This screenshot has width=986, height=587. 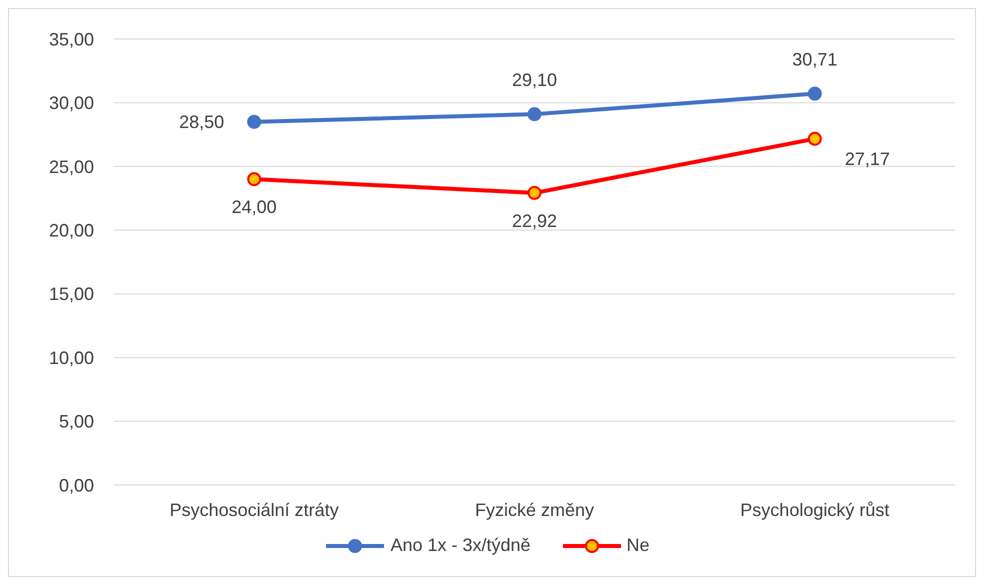 What do you see at coordinates (76, 485) in the screenshot?
I see `y-tick-label: 0,00` at bounding box center [76, 485].